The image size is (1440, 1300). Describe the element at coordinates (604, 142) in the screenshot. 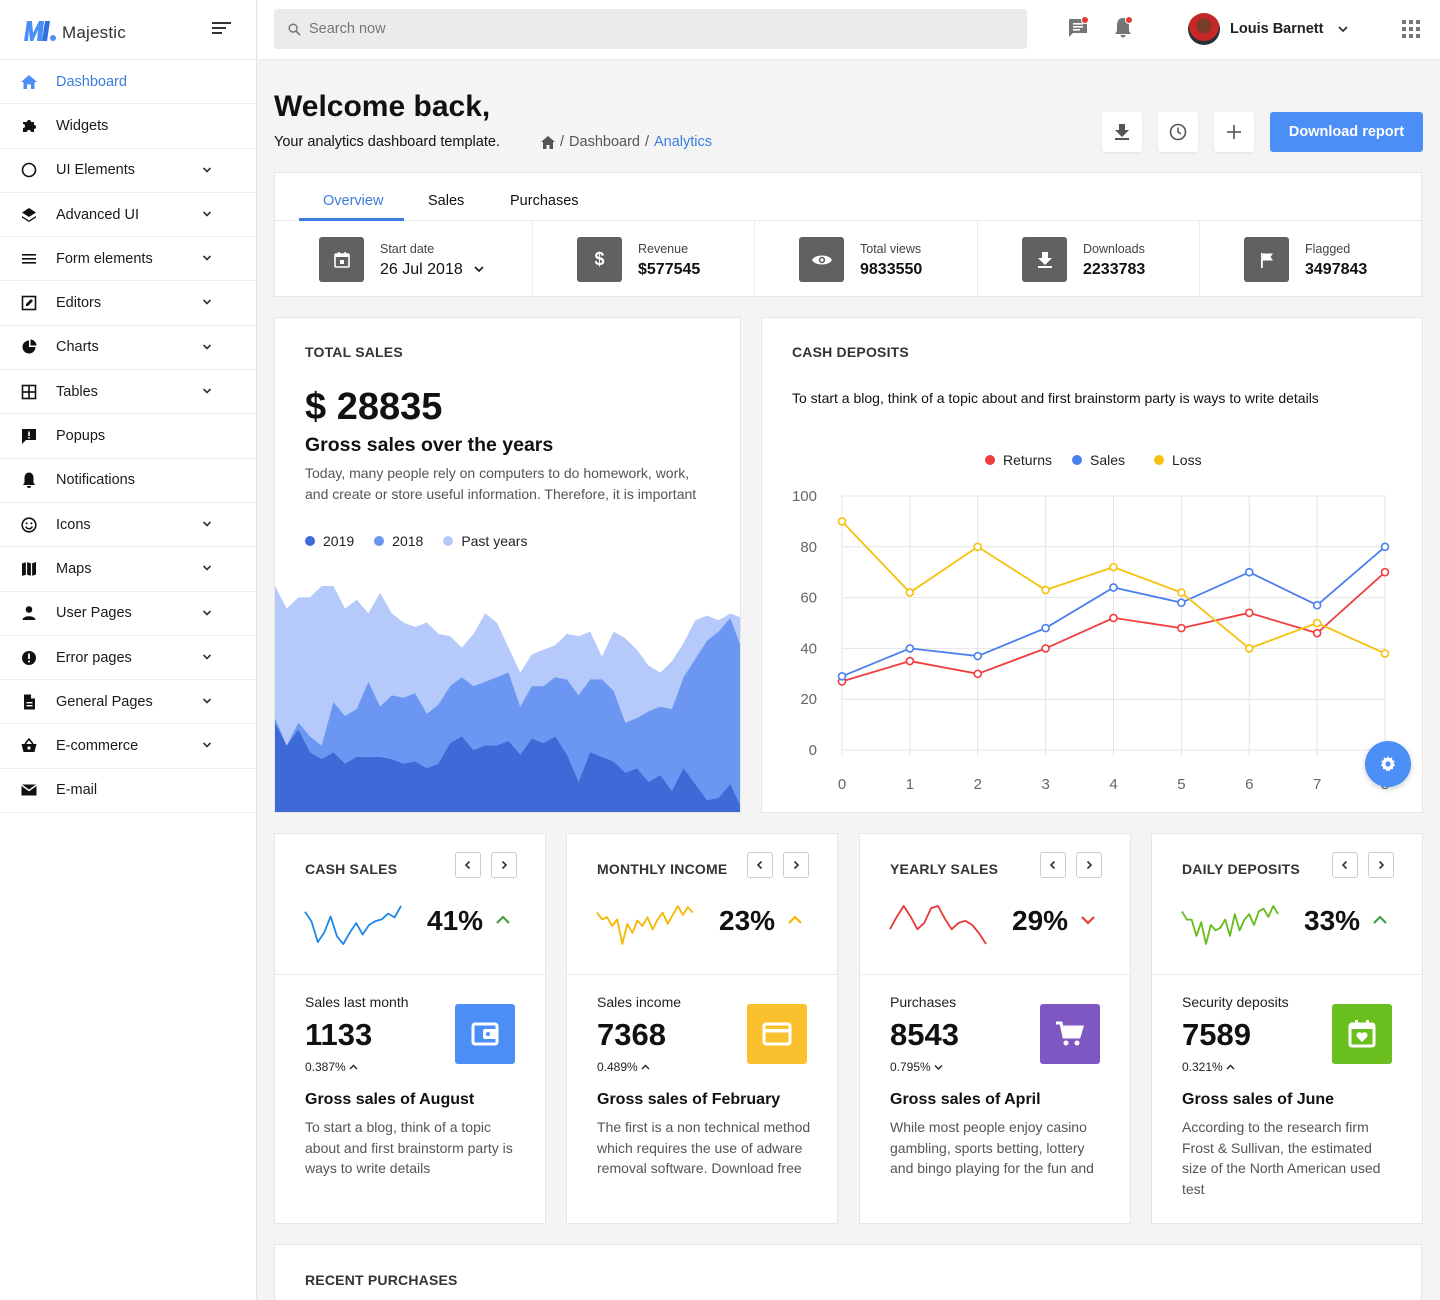

I see `breadcrumb-dashboard: Dashboard` at that location.